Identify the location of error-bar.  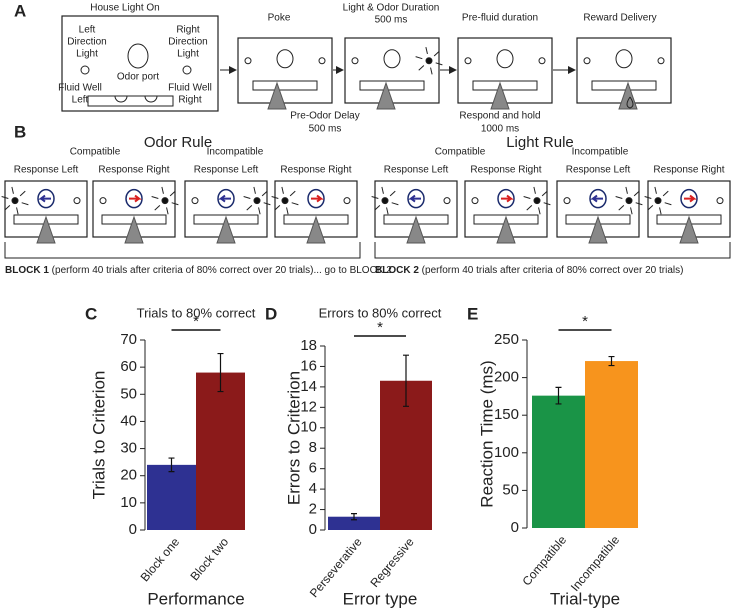
(171, 465).